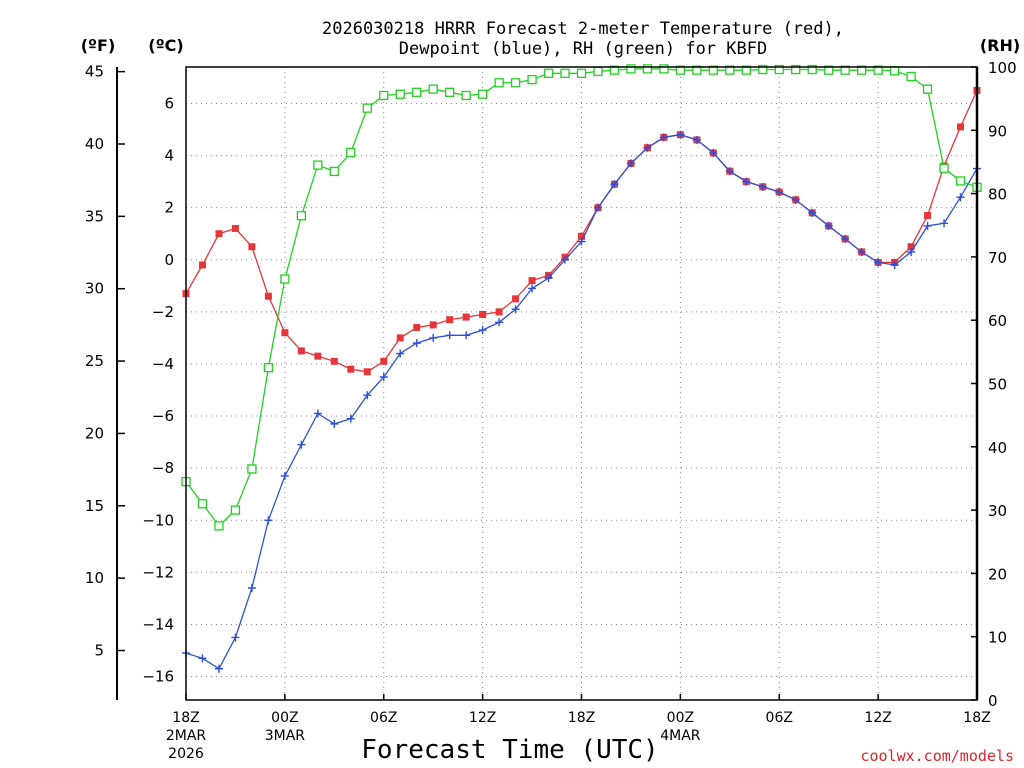 The width and height of the screenshot is (1024, 768). Describe the element at coordinates (937, 756) in the screenshot. I see `site-credit: coolwx.com/models` at that location.